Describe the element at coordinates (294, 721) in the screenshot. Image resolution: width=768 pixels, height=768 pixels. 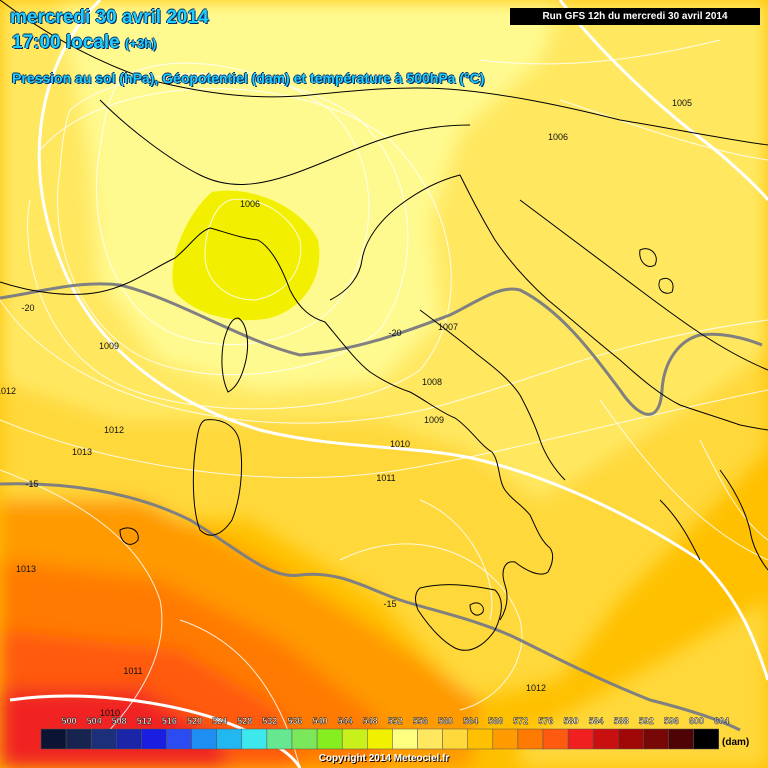
I see `legend-value-label: 536` at that location.